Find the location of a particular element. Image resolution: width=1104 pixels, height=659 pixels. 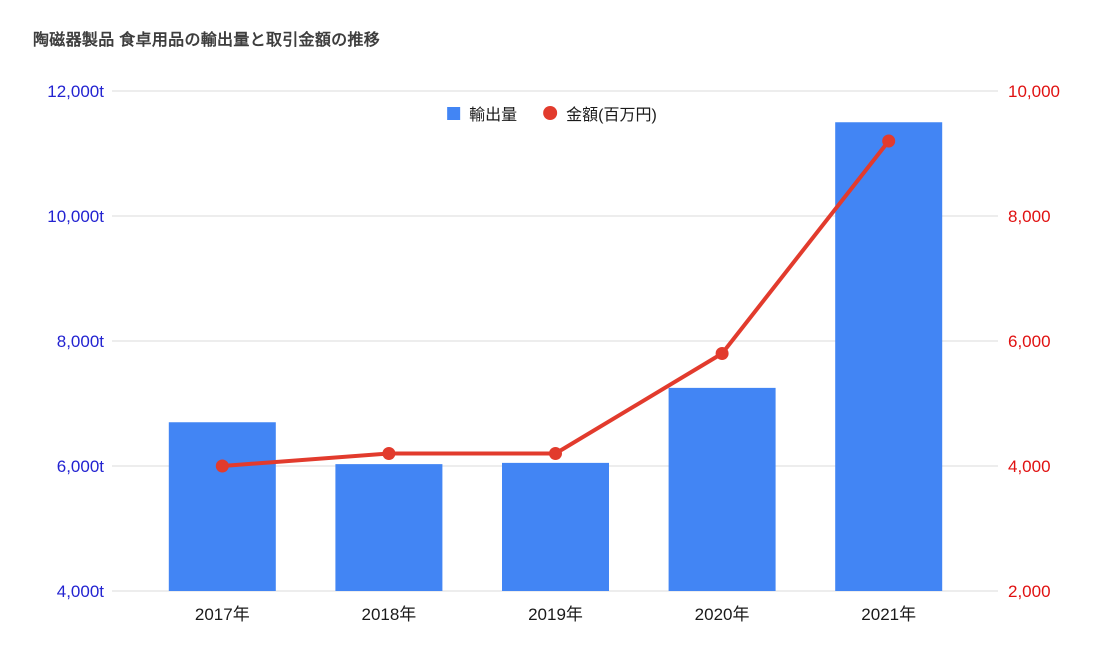

amount-point-2018 is located at coordinates (389, 453).